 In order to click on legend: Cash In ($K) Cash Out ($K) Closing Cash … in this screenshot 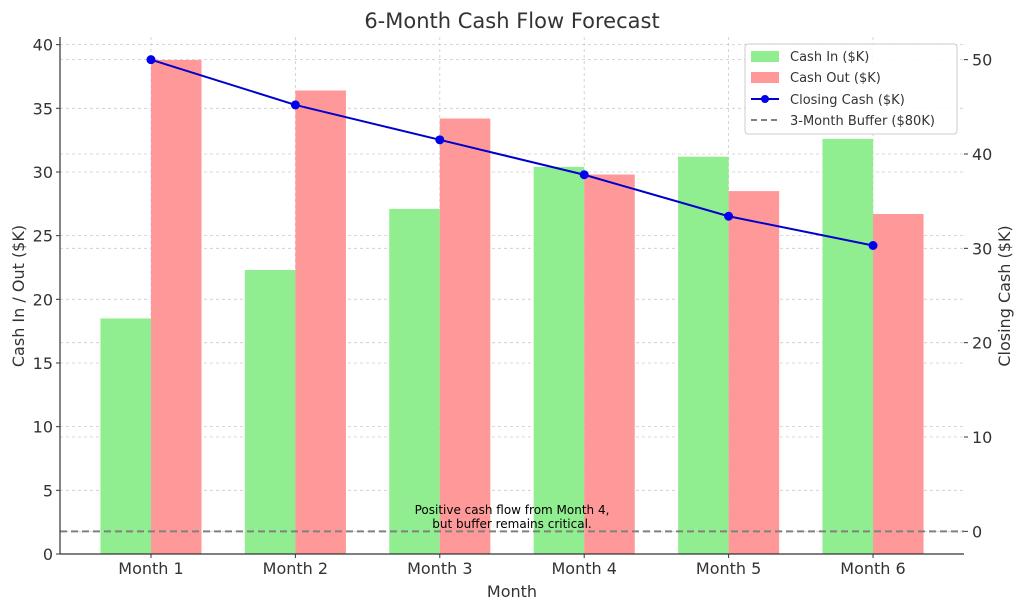, I will do `click(851, 89)`.